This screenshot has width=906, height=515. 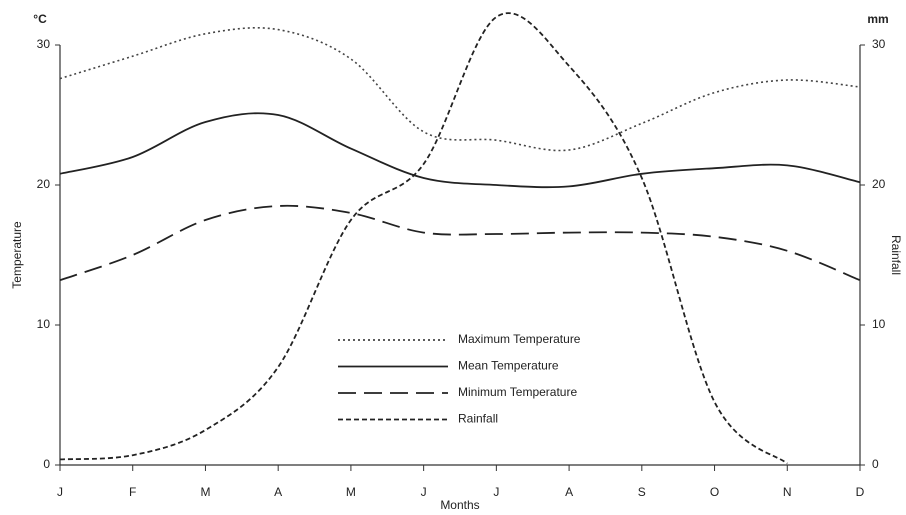 I want to click on y-tick-label: 0, so click(x=46, y=464).